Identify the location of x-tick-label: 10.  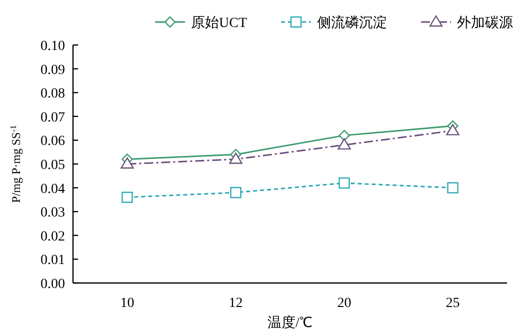
(127, 303).